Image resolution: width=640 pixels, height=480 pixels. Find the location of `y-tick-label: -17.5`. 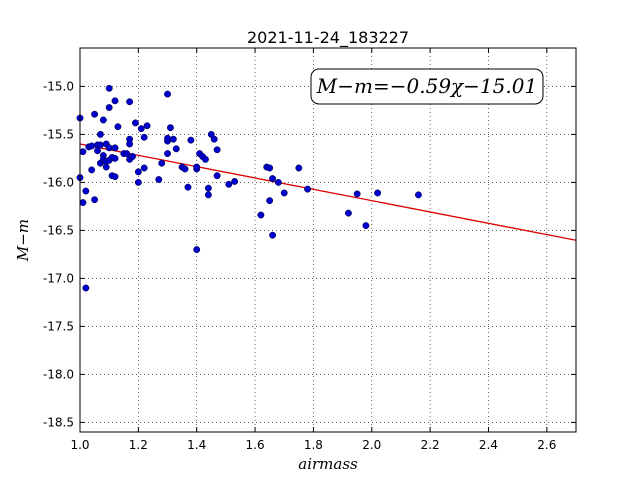

y-tick-label: -17.5 is located at coordinates (58, 326).